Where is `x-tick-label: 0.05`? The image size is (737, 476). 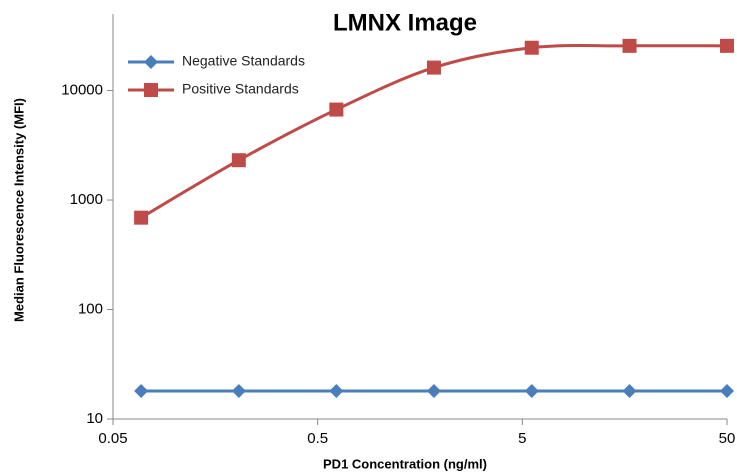 x-tick-label: 0.05 is located at coordinates (112, 438).